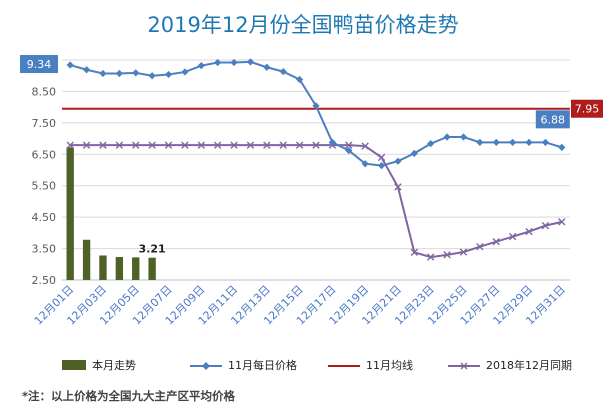 The image size is (606, 415). What do you see at coordinates (317, 365) in the screenshot?
I see `legend: 本月走势 11月每日价格 11月均线 2018年12月同期` at bounding box center [317, 365].